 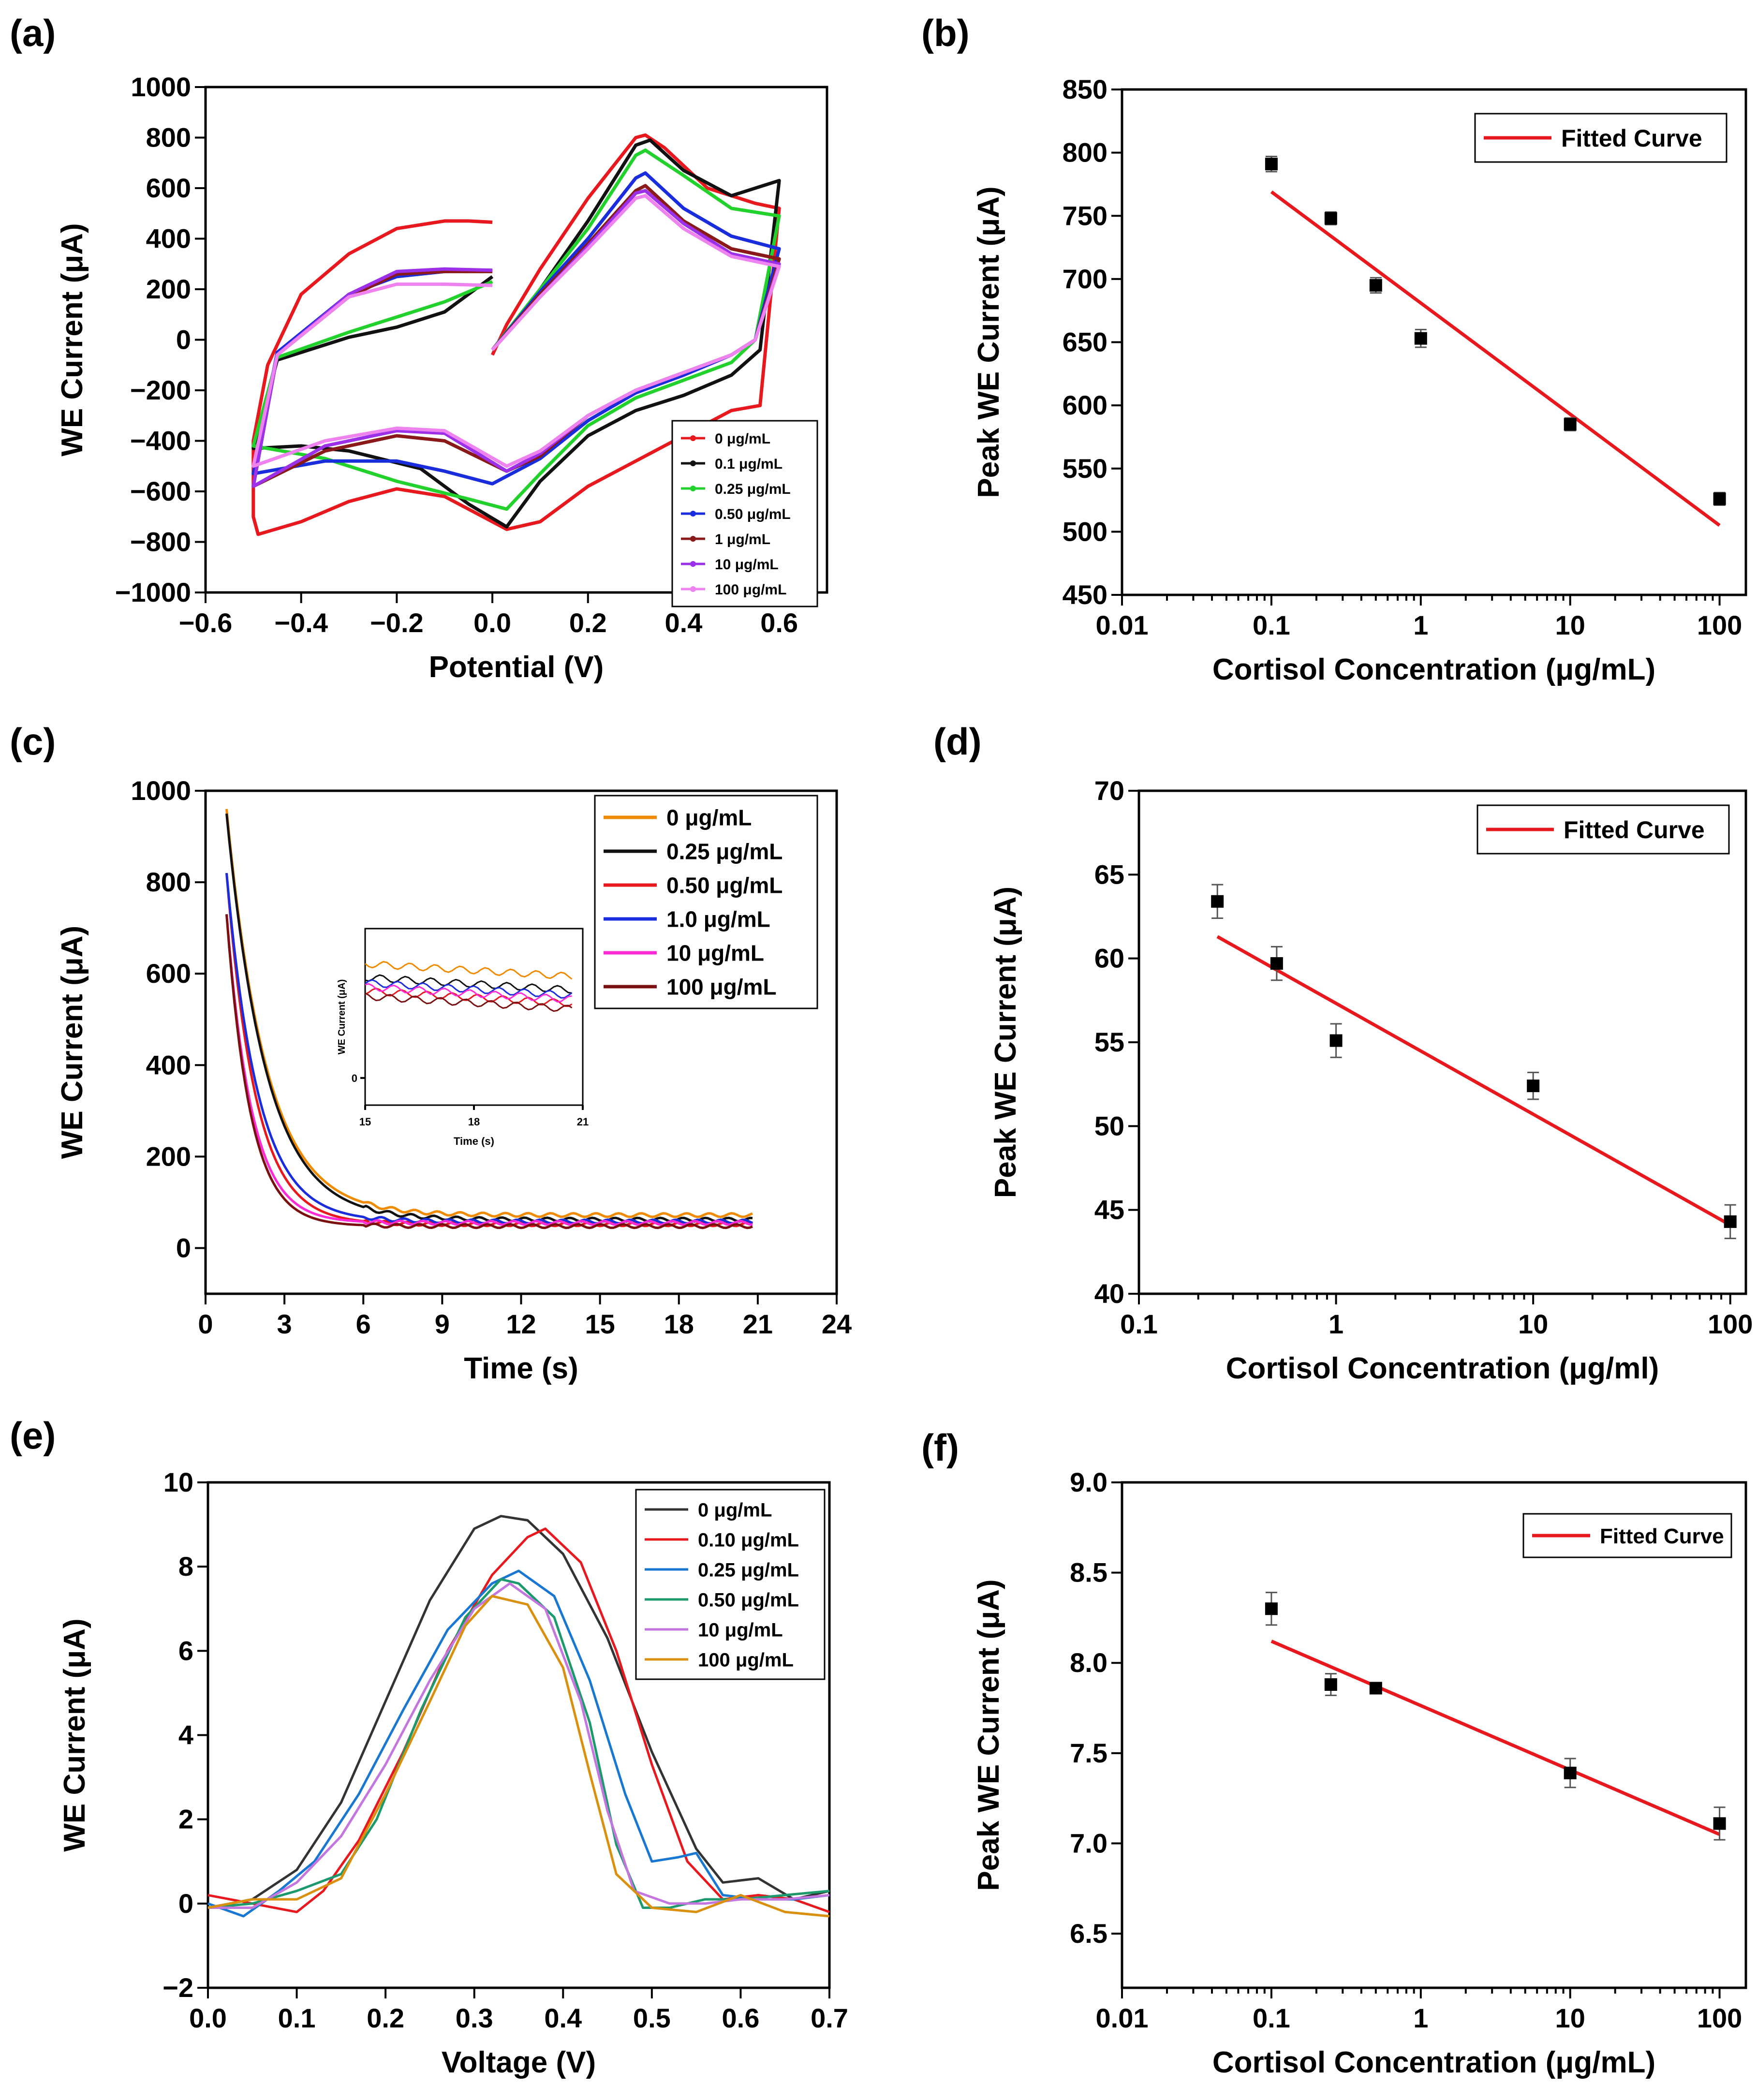 I want to click on y-tick-label: 8.5, so click(x=1088, y=1572).